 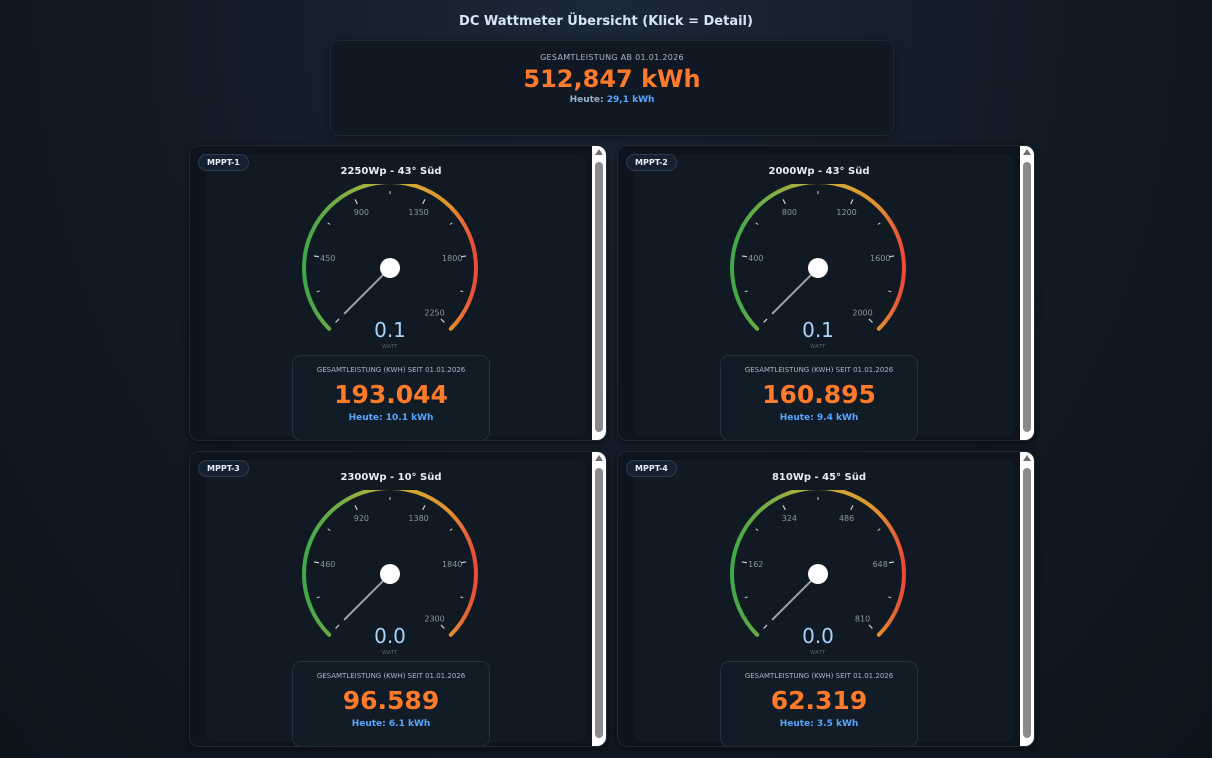 What do you see at coordinates (819, 394) in the screenshot?
I see `energy-value: 160.895` at bounding box center [819, 394].